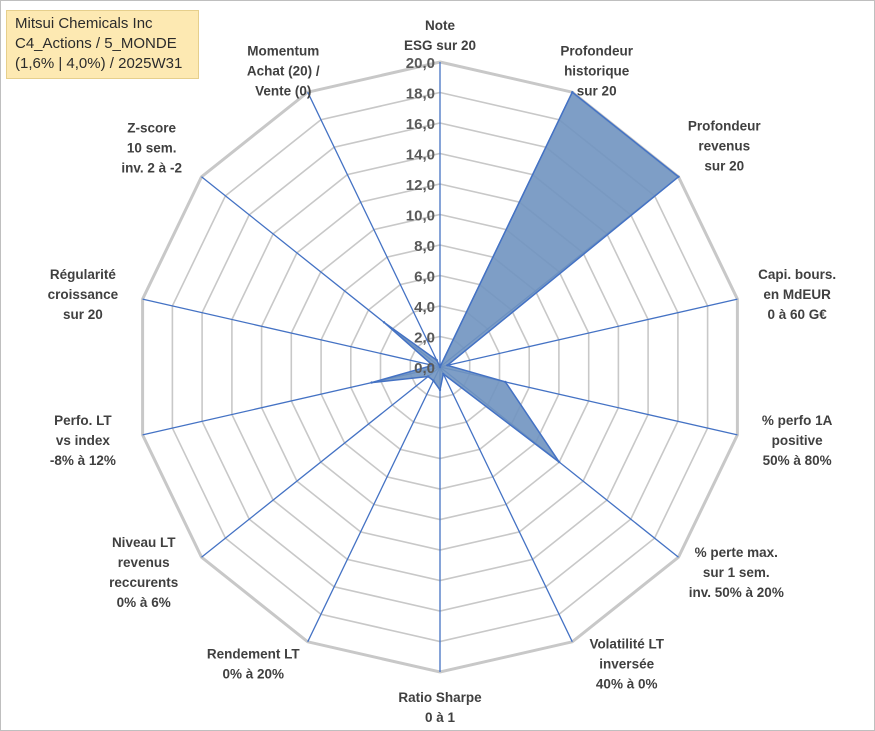 This screenshot has width=875, height=731. What do you see at coordinates (143, 572) in the screenshot?
I see `axis-label-9: Niveau LT revenus reccurents 0% à 6%` at bounding box center [143, 572].